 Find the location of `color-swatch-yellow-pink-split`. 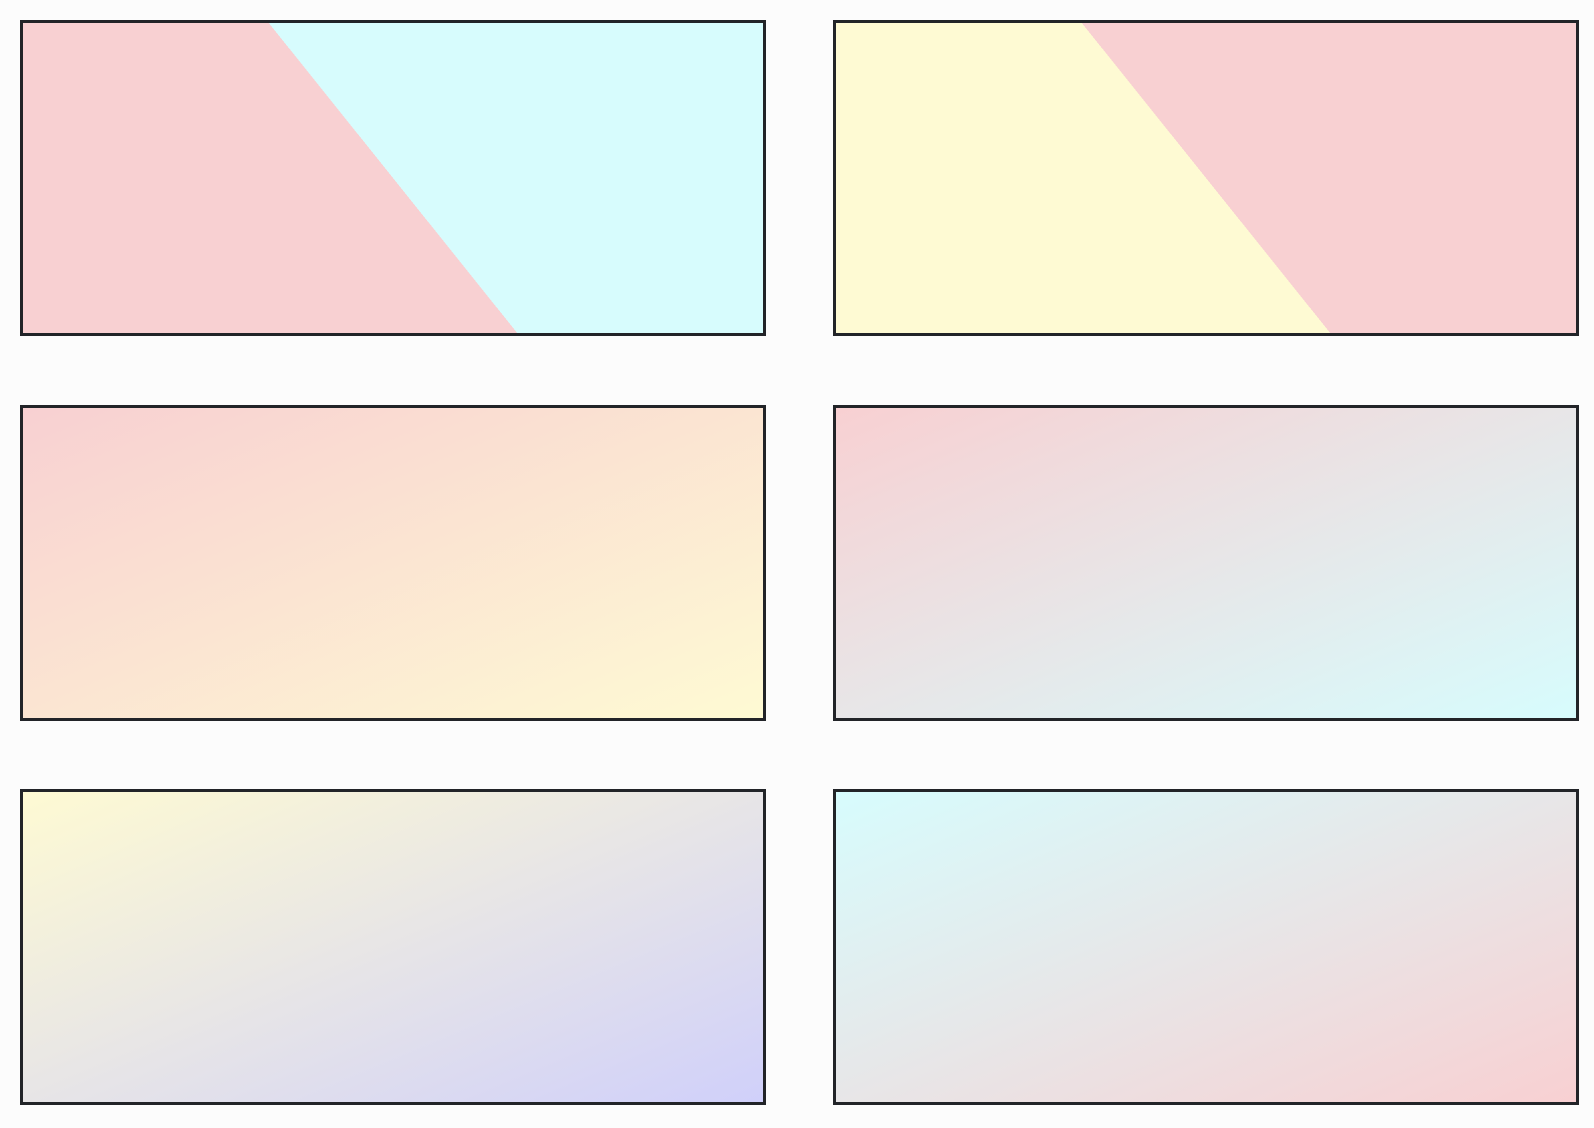

color-swatch-yellow-pink-split is located at coordinates (1206, 178).